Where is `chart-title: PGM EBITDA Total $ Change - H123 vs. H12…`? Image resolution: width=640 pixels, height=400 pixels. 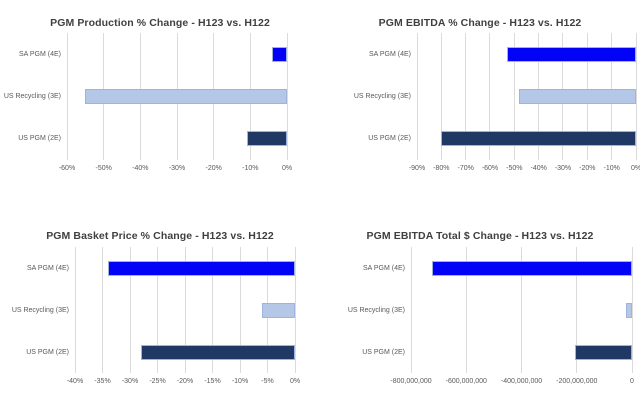 chart-title: PGM EBITDA Total $ Change - H123 vs. H12… is located at coordinates (480, 235).